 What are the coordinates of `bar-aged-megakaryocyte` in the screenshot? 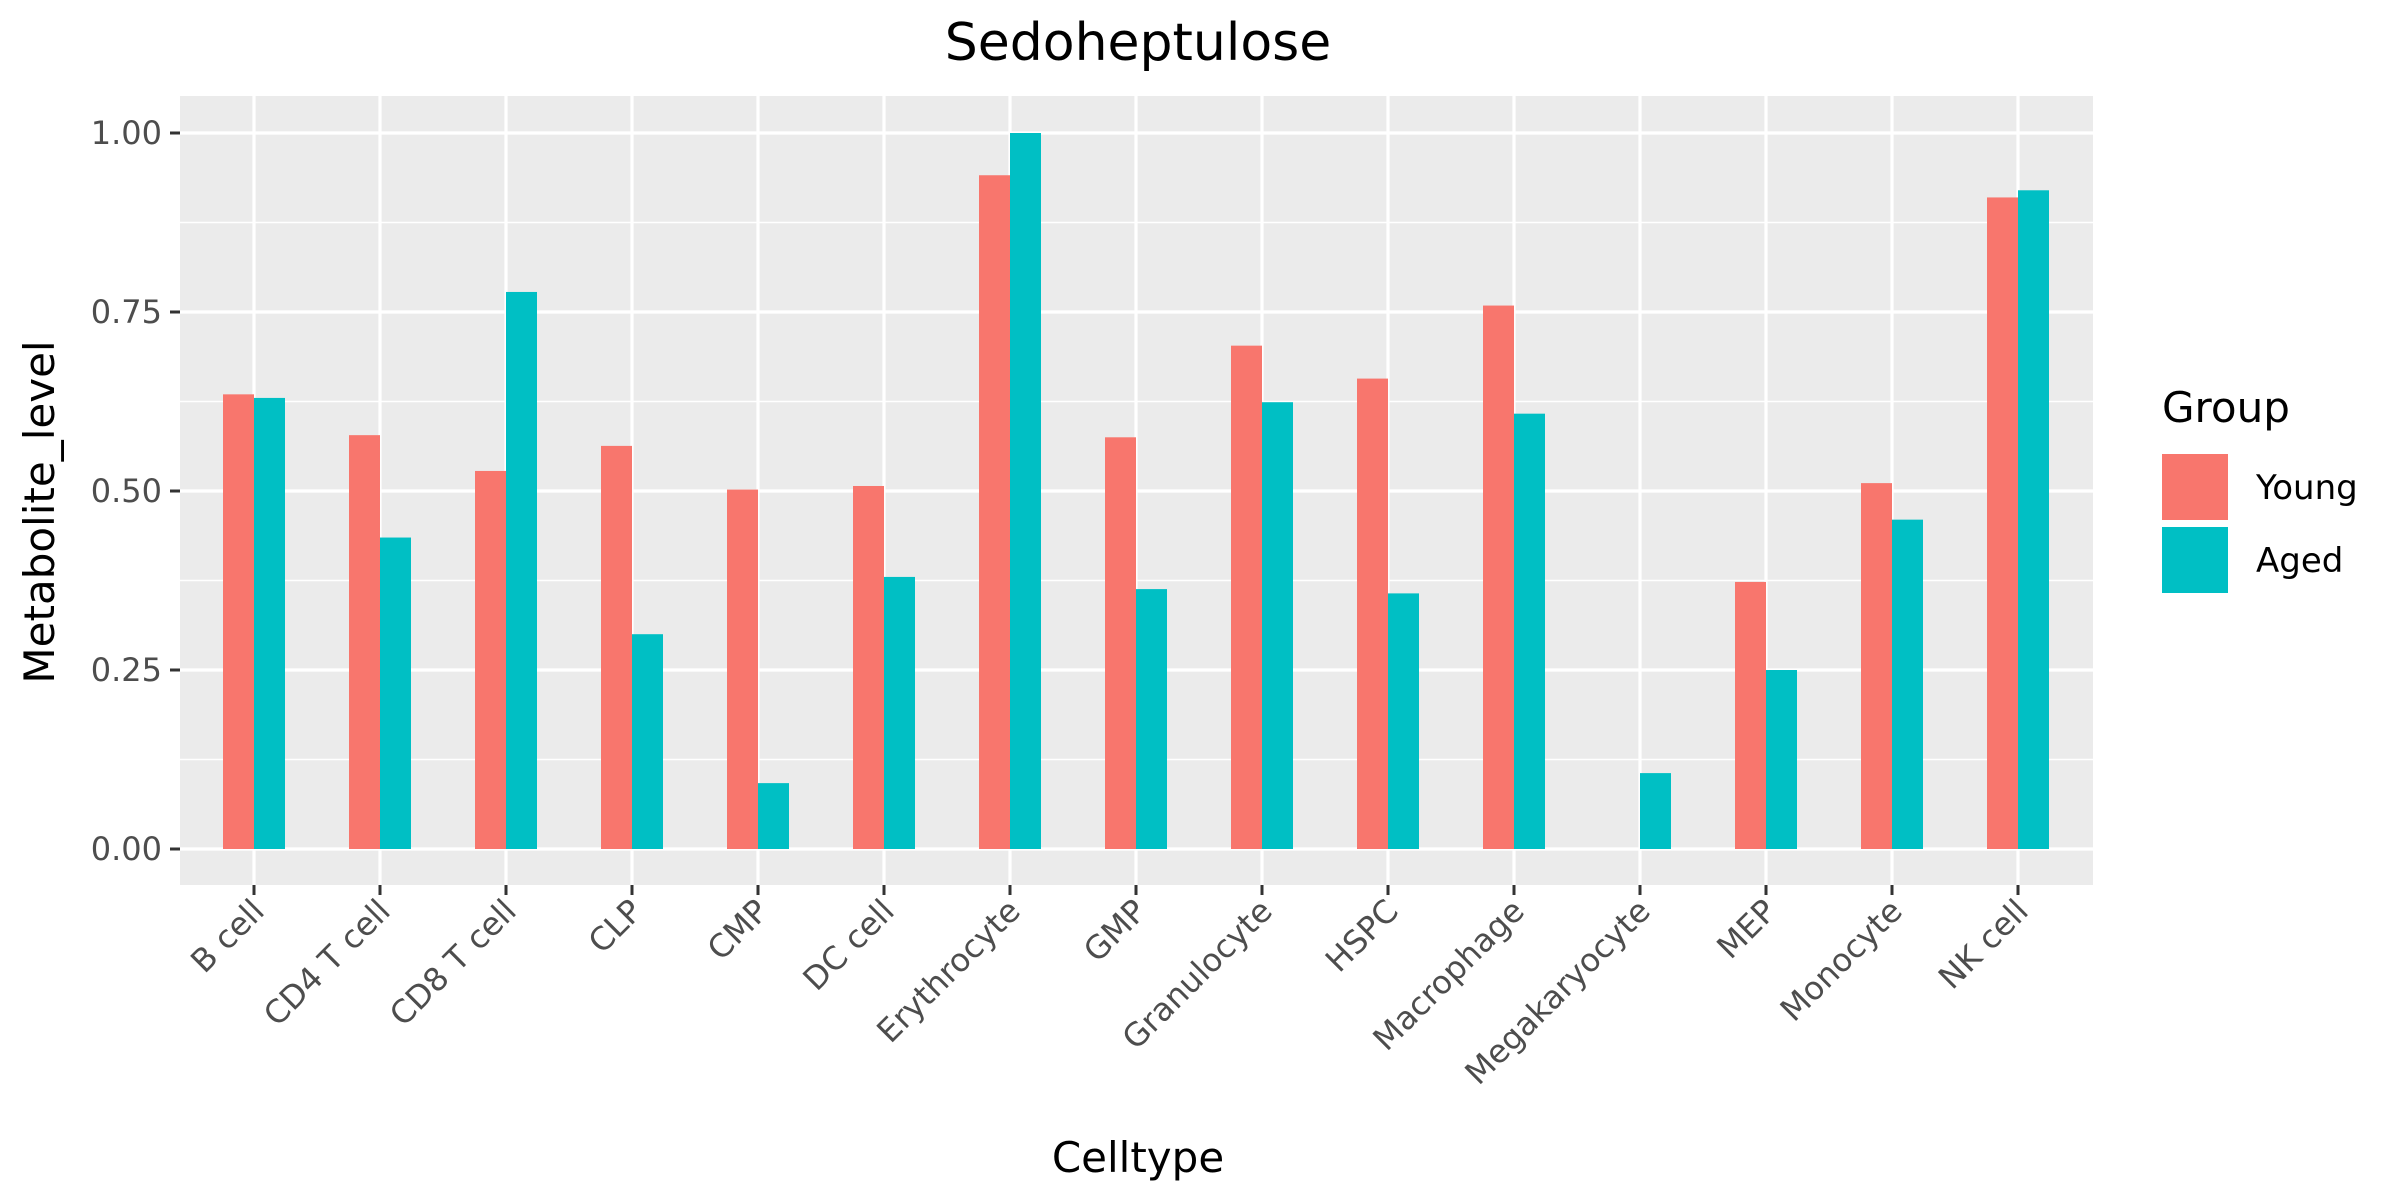 It's located at (1655, 811).